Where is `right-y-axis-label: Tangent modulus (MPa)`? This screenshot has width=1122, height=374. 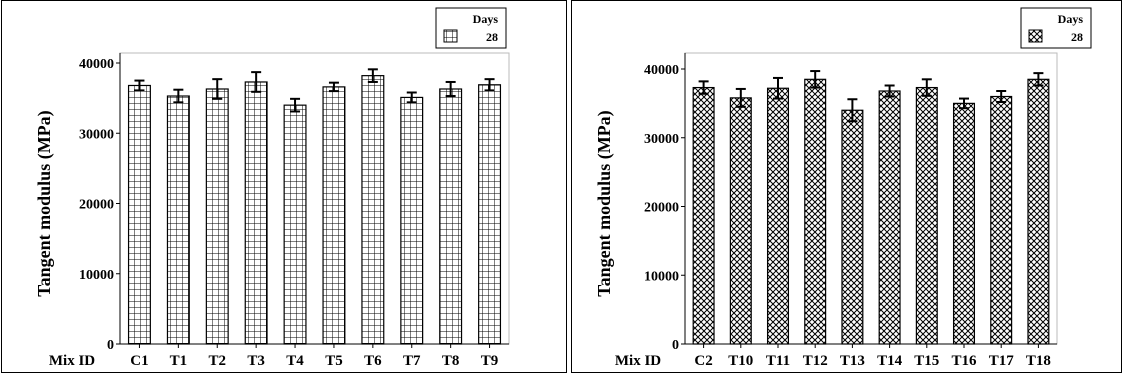
right-y-axis-label: Tangent modulus (MPa) is located at coordinates (604, 203).